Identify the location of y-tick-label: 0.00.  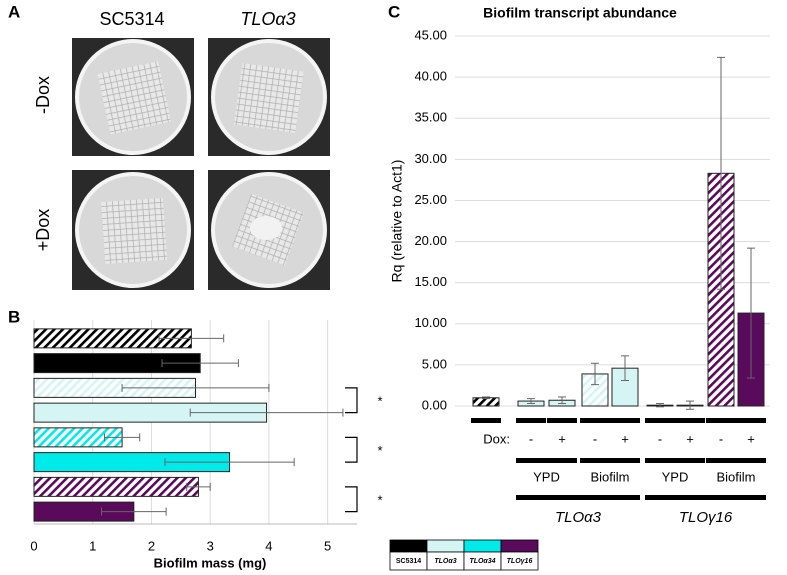
(434, 404).